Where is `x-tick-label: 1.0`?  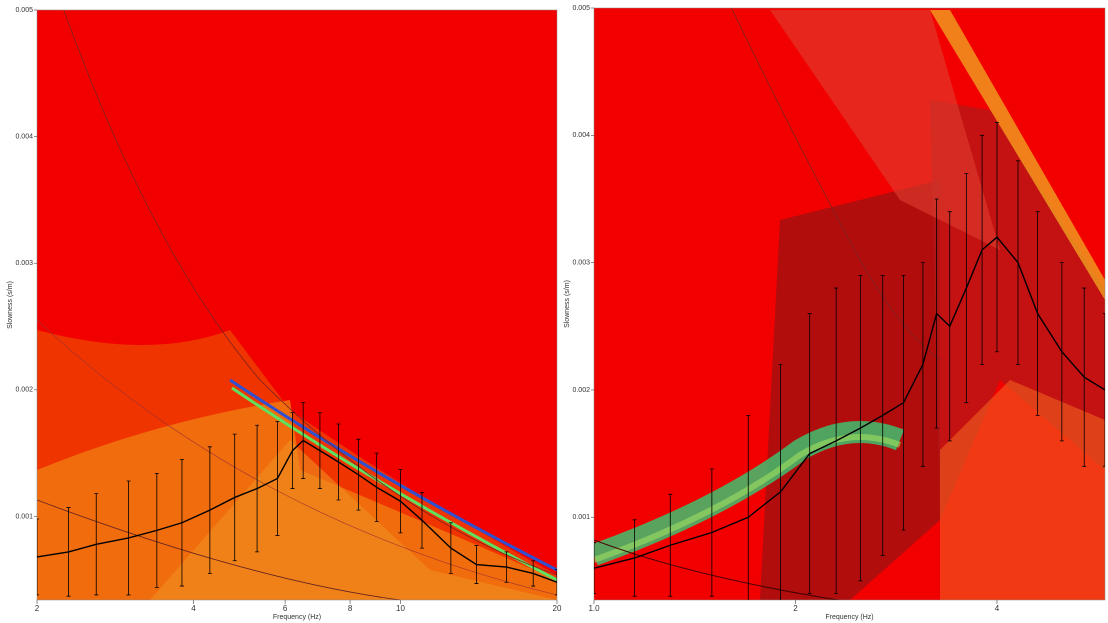
x-tick-label: 1.0 is located at coordinates (594, 608).